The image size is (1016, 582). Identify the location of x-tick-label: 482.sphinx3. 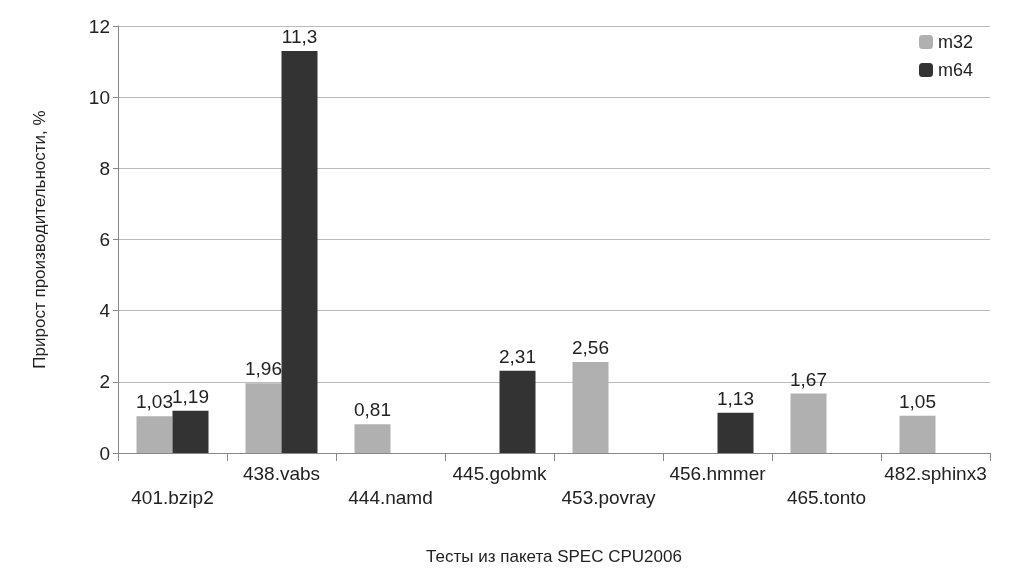
(935, 473).